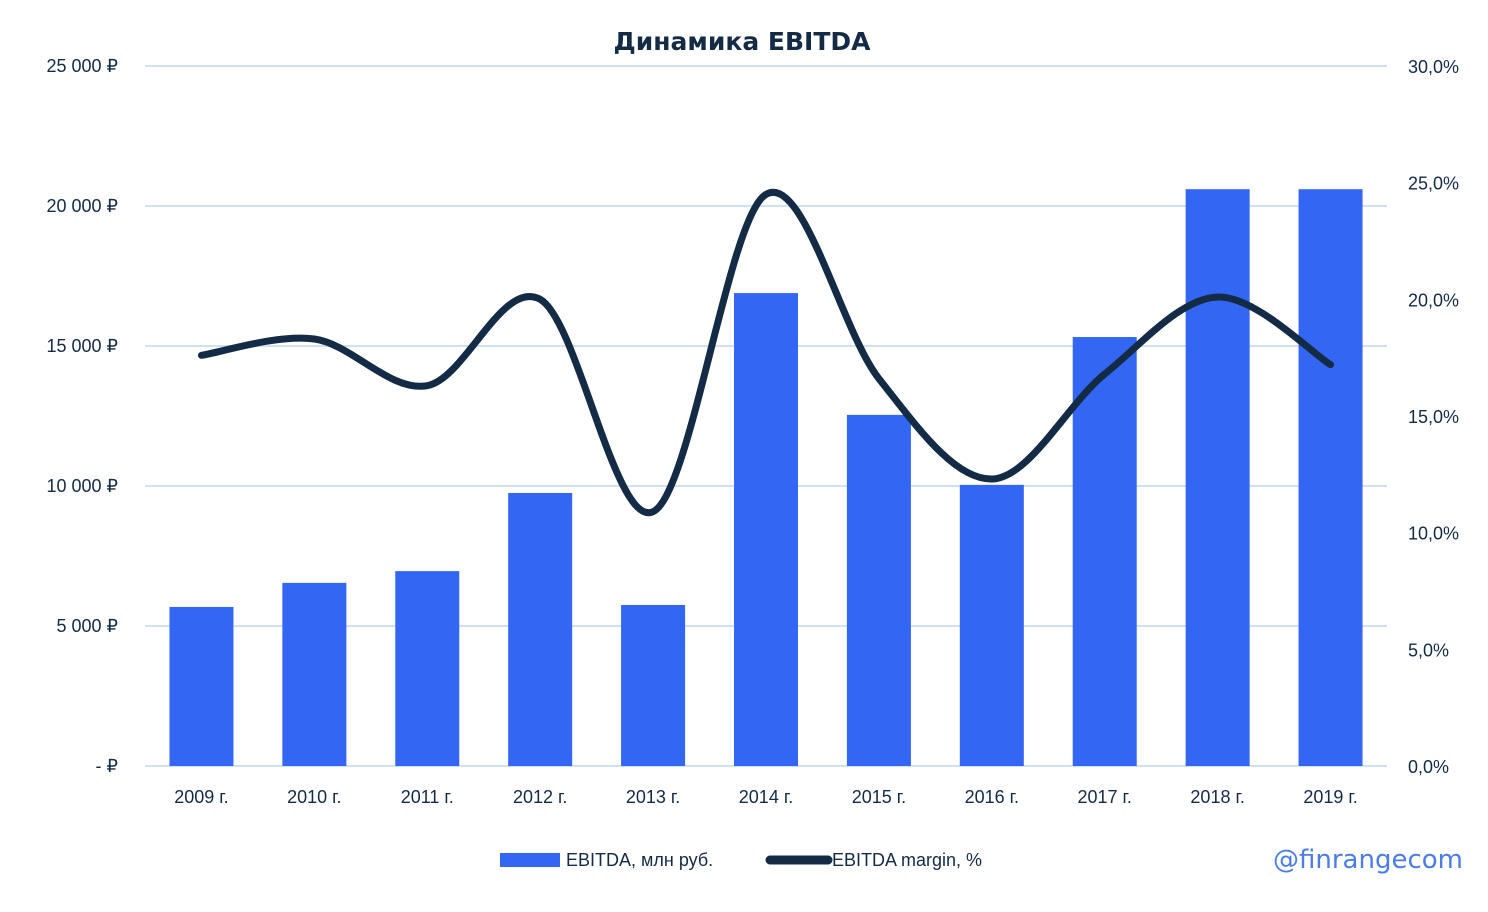 The height and width of the screenshot is (912, 1488). I want to click on chart-title: Динамика EBITDA, so click(742, 41).